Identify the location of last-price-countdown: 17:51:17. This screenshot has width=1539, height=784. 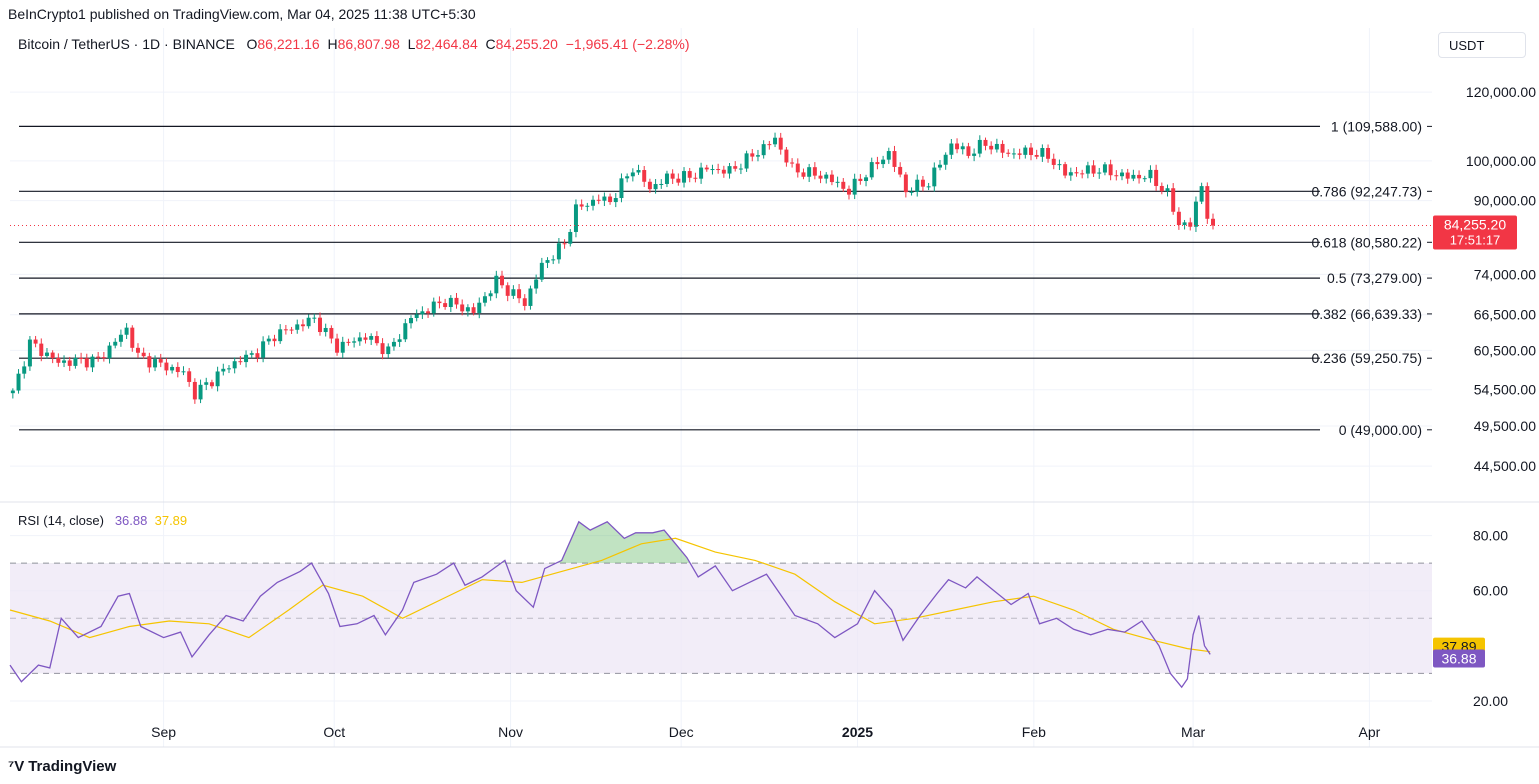
(1475, 239).